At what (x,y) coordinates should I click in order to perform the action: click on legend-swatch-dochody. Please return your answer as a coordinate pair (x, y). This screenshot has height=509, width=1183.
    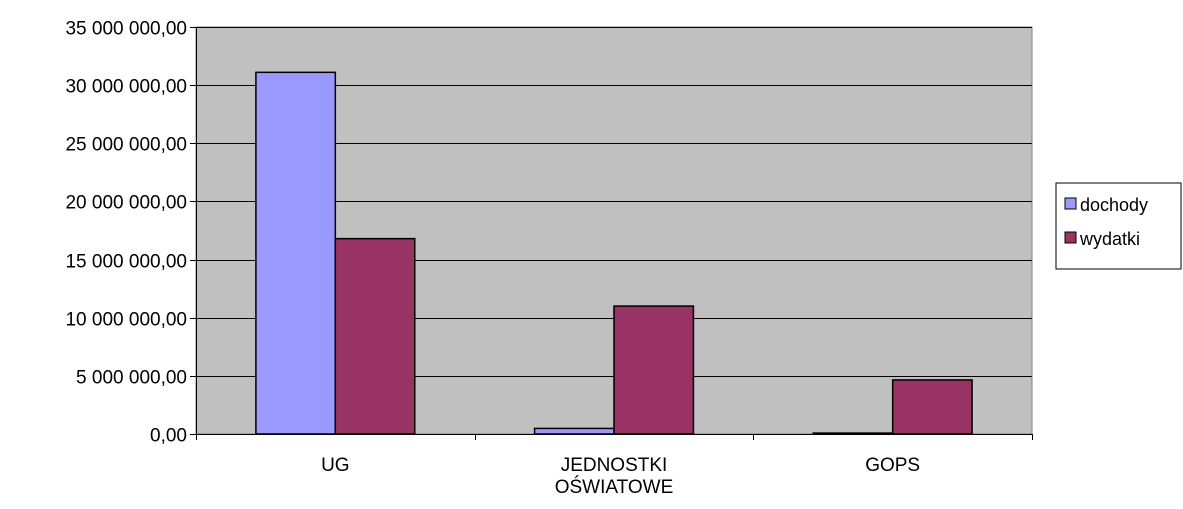
    Looking at the image, I should click on (1070, 203).